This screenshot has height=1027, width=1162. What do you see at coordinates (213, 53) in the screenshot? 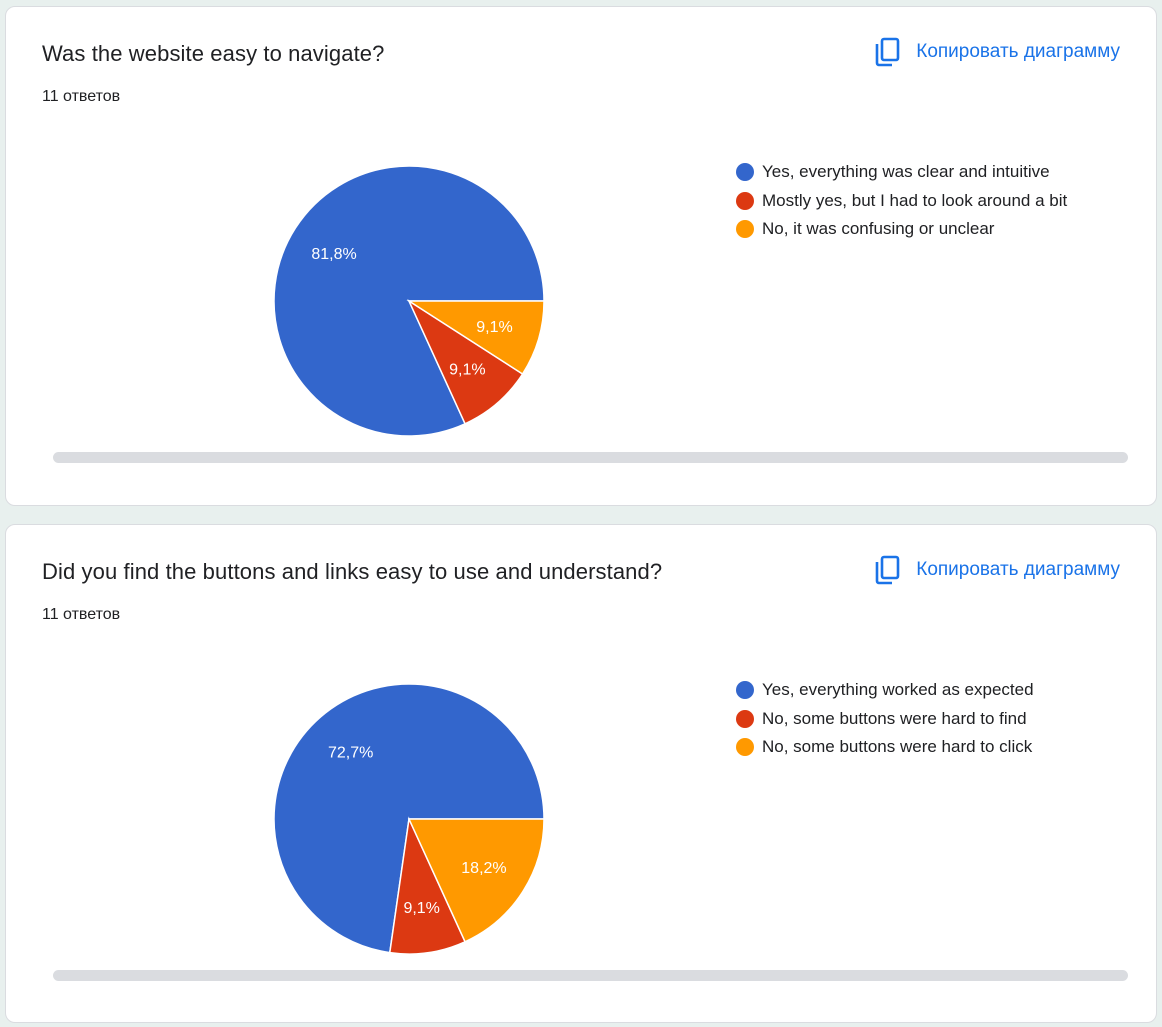
I see `question-title: Was the website easy to navigate?` at bounding box center [213, 53].